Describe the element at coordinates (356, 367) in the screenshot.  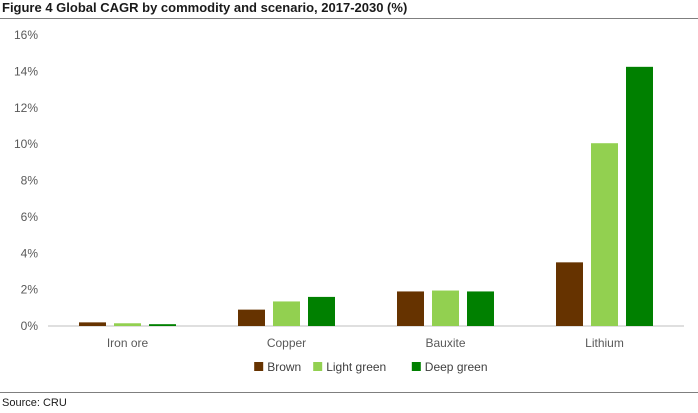
I see `legend-label: Light green` at that location.